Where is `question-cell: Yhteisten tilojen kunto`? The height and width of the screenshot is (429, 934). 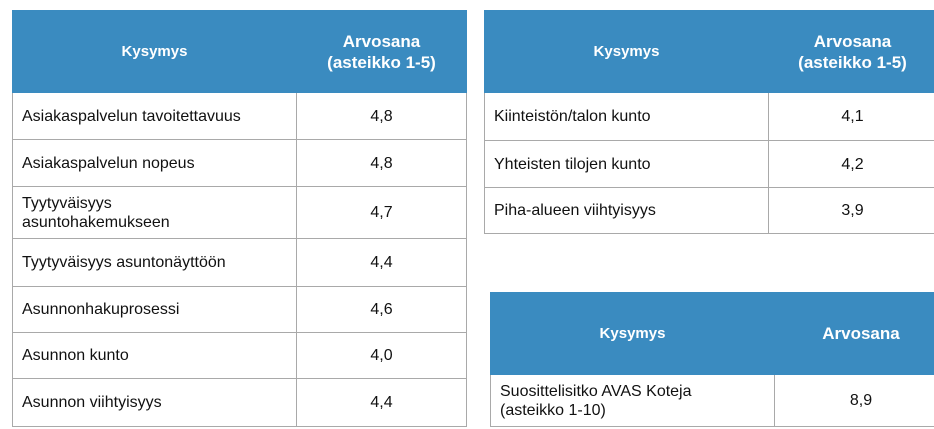 question-cell: Yhteisten tilojen kunto is located at coordinates (626, 164).